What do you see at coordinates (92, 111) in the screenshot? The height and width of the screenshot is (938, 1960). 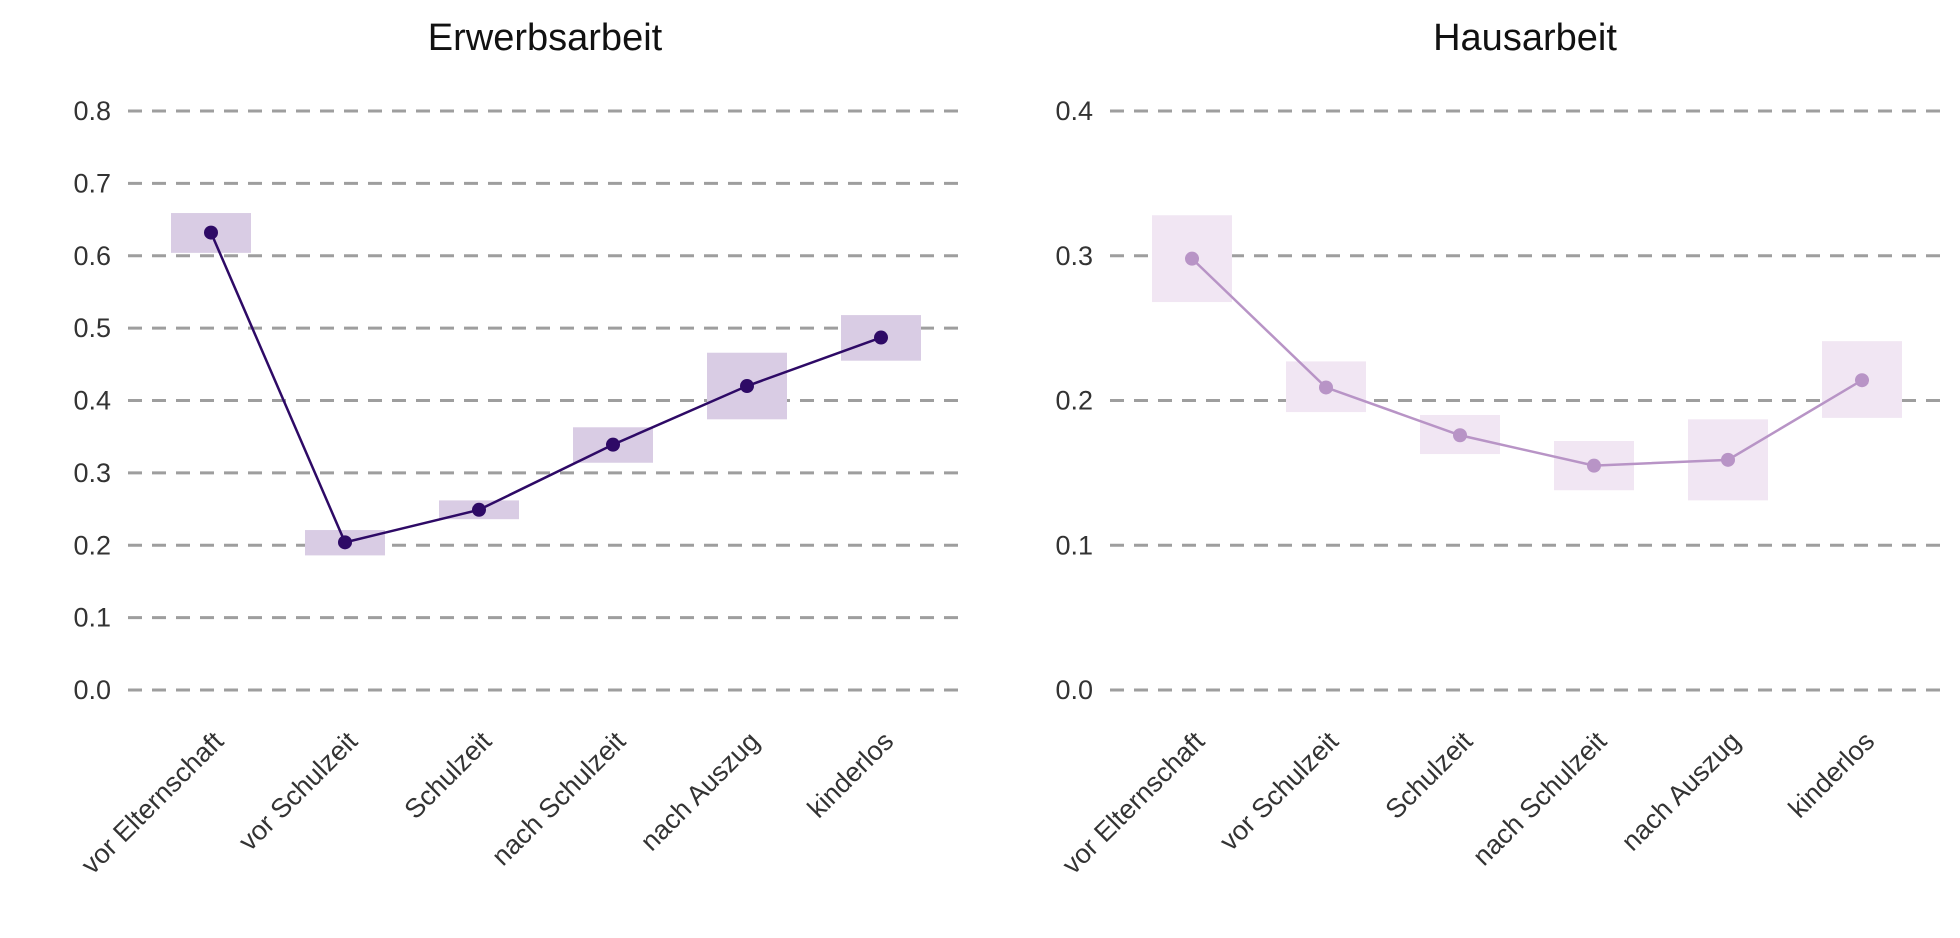 I see `y-tick-label: 0.8` at bounding box center [92, 111].